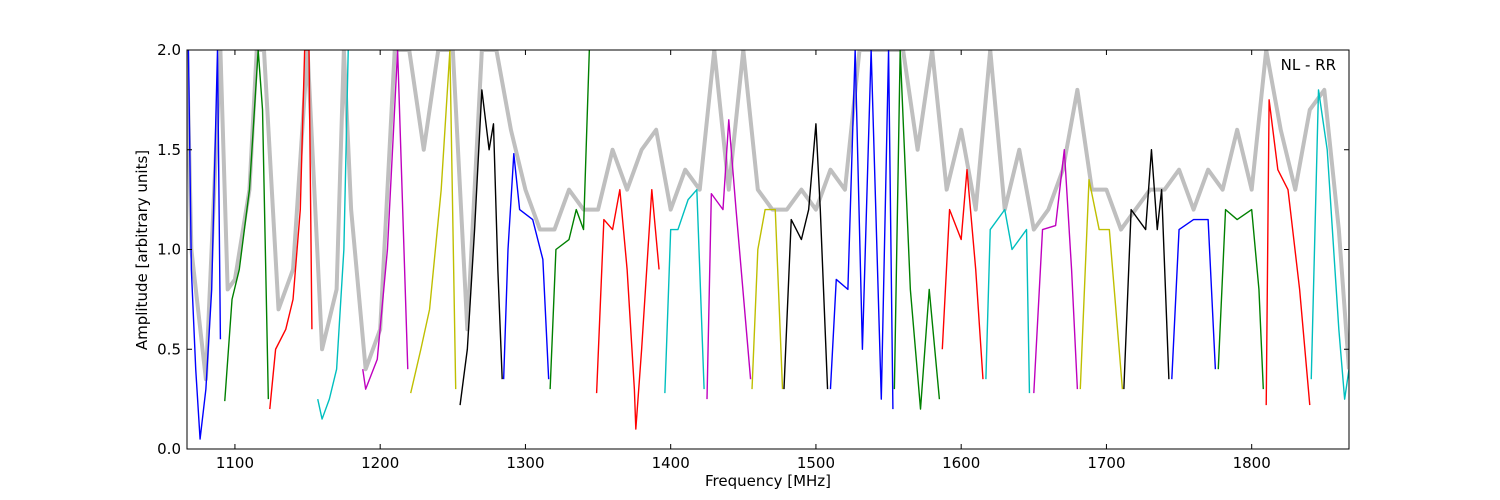 This screenshot has height=500, width=1500. I want to click on y-tick-label: 1.0, so click(169, 250).